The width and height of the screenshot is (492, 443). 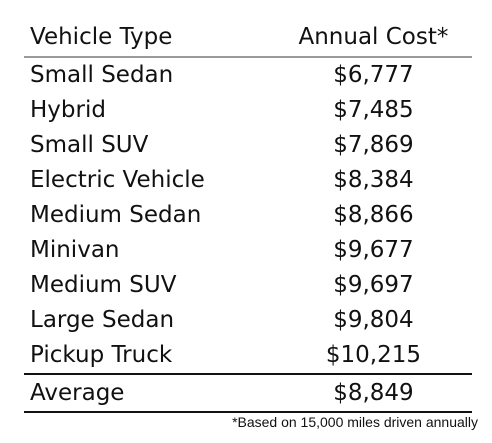 What do you see at coordinates (373, 393) in the screenshot?
I see `average-cost: $8,849` at bounding box center [373, 393].